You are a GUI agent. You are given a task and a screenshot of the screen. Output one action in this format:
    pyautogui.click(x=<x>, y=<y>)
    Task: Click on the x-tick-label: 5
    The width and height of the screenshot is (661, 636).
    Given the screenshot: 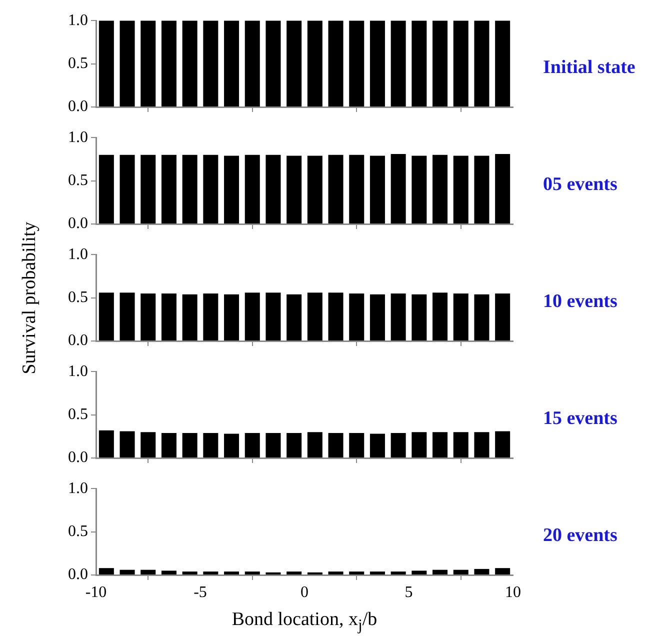 What is the action you would take?
    pyautogui.click(x=408, y=592)
    